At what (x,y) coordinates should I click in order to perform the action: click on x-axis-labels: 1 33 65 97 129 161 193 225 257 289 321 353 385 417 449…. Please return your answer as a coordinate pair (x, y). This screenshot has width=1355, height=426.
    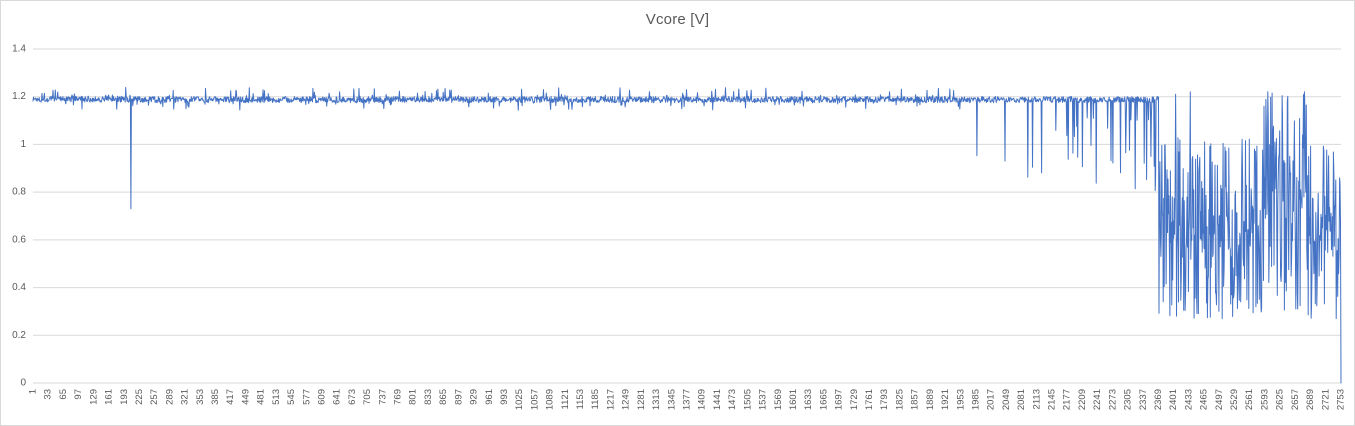
    Looking at the image, I should click on (687, 399).